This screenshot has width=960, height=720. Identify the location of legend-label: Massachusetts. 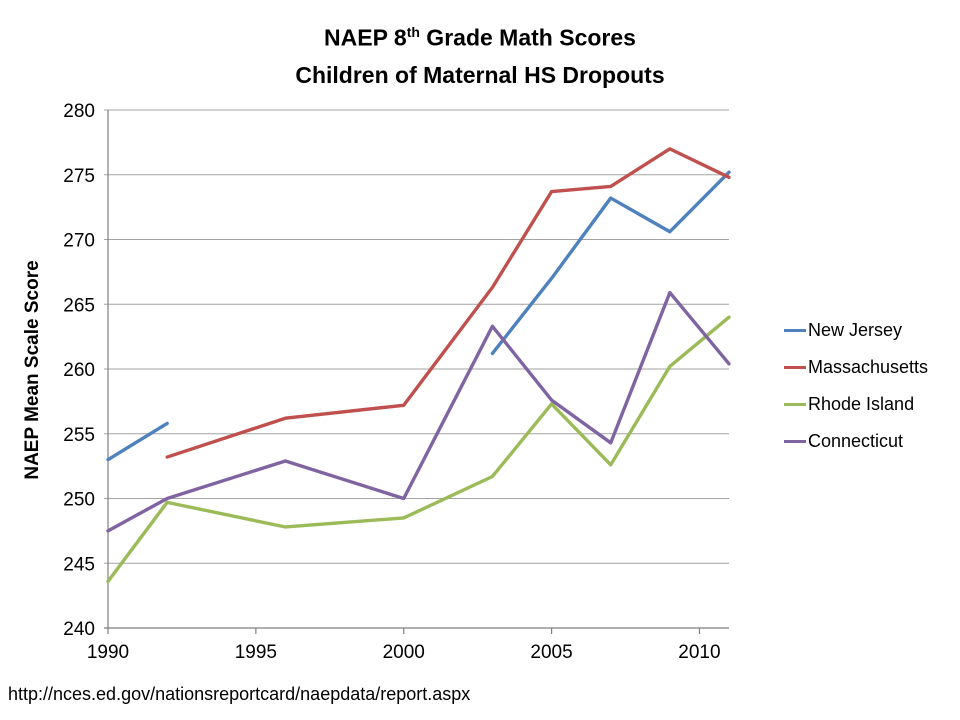
(868, 367).